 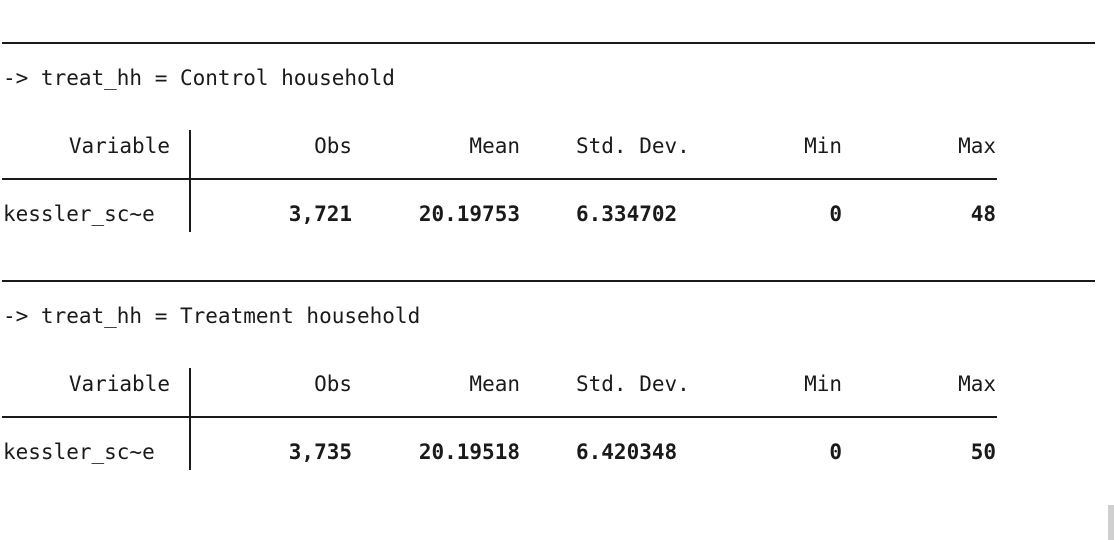 What do you see at coordinates (627, 452) in the screenshot?
I see `row-std-dev: 6.420348` at bounding box center [627, 452].